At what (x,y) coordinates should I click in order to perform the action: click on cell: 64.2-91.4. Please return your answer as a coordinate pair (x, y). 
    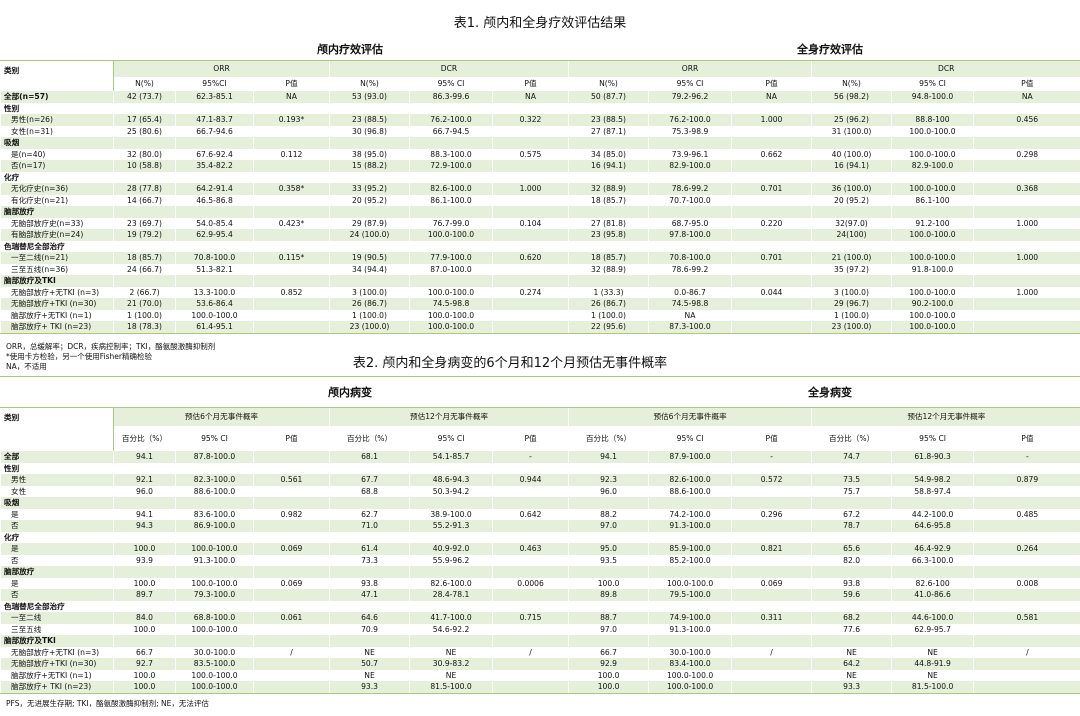
    Looking at the image, I should click on (214, 189).